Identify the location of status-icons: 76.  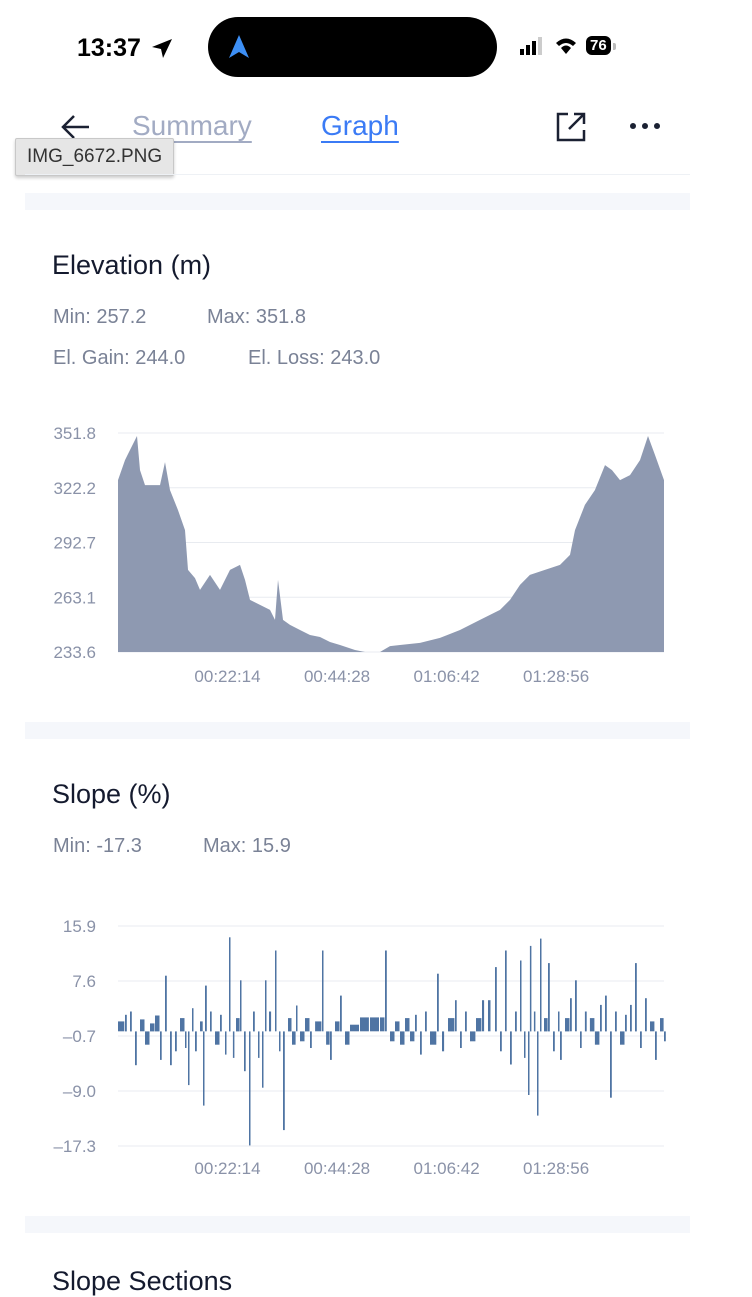
(568, 45).